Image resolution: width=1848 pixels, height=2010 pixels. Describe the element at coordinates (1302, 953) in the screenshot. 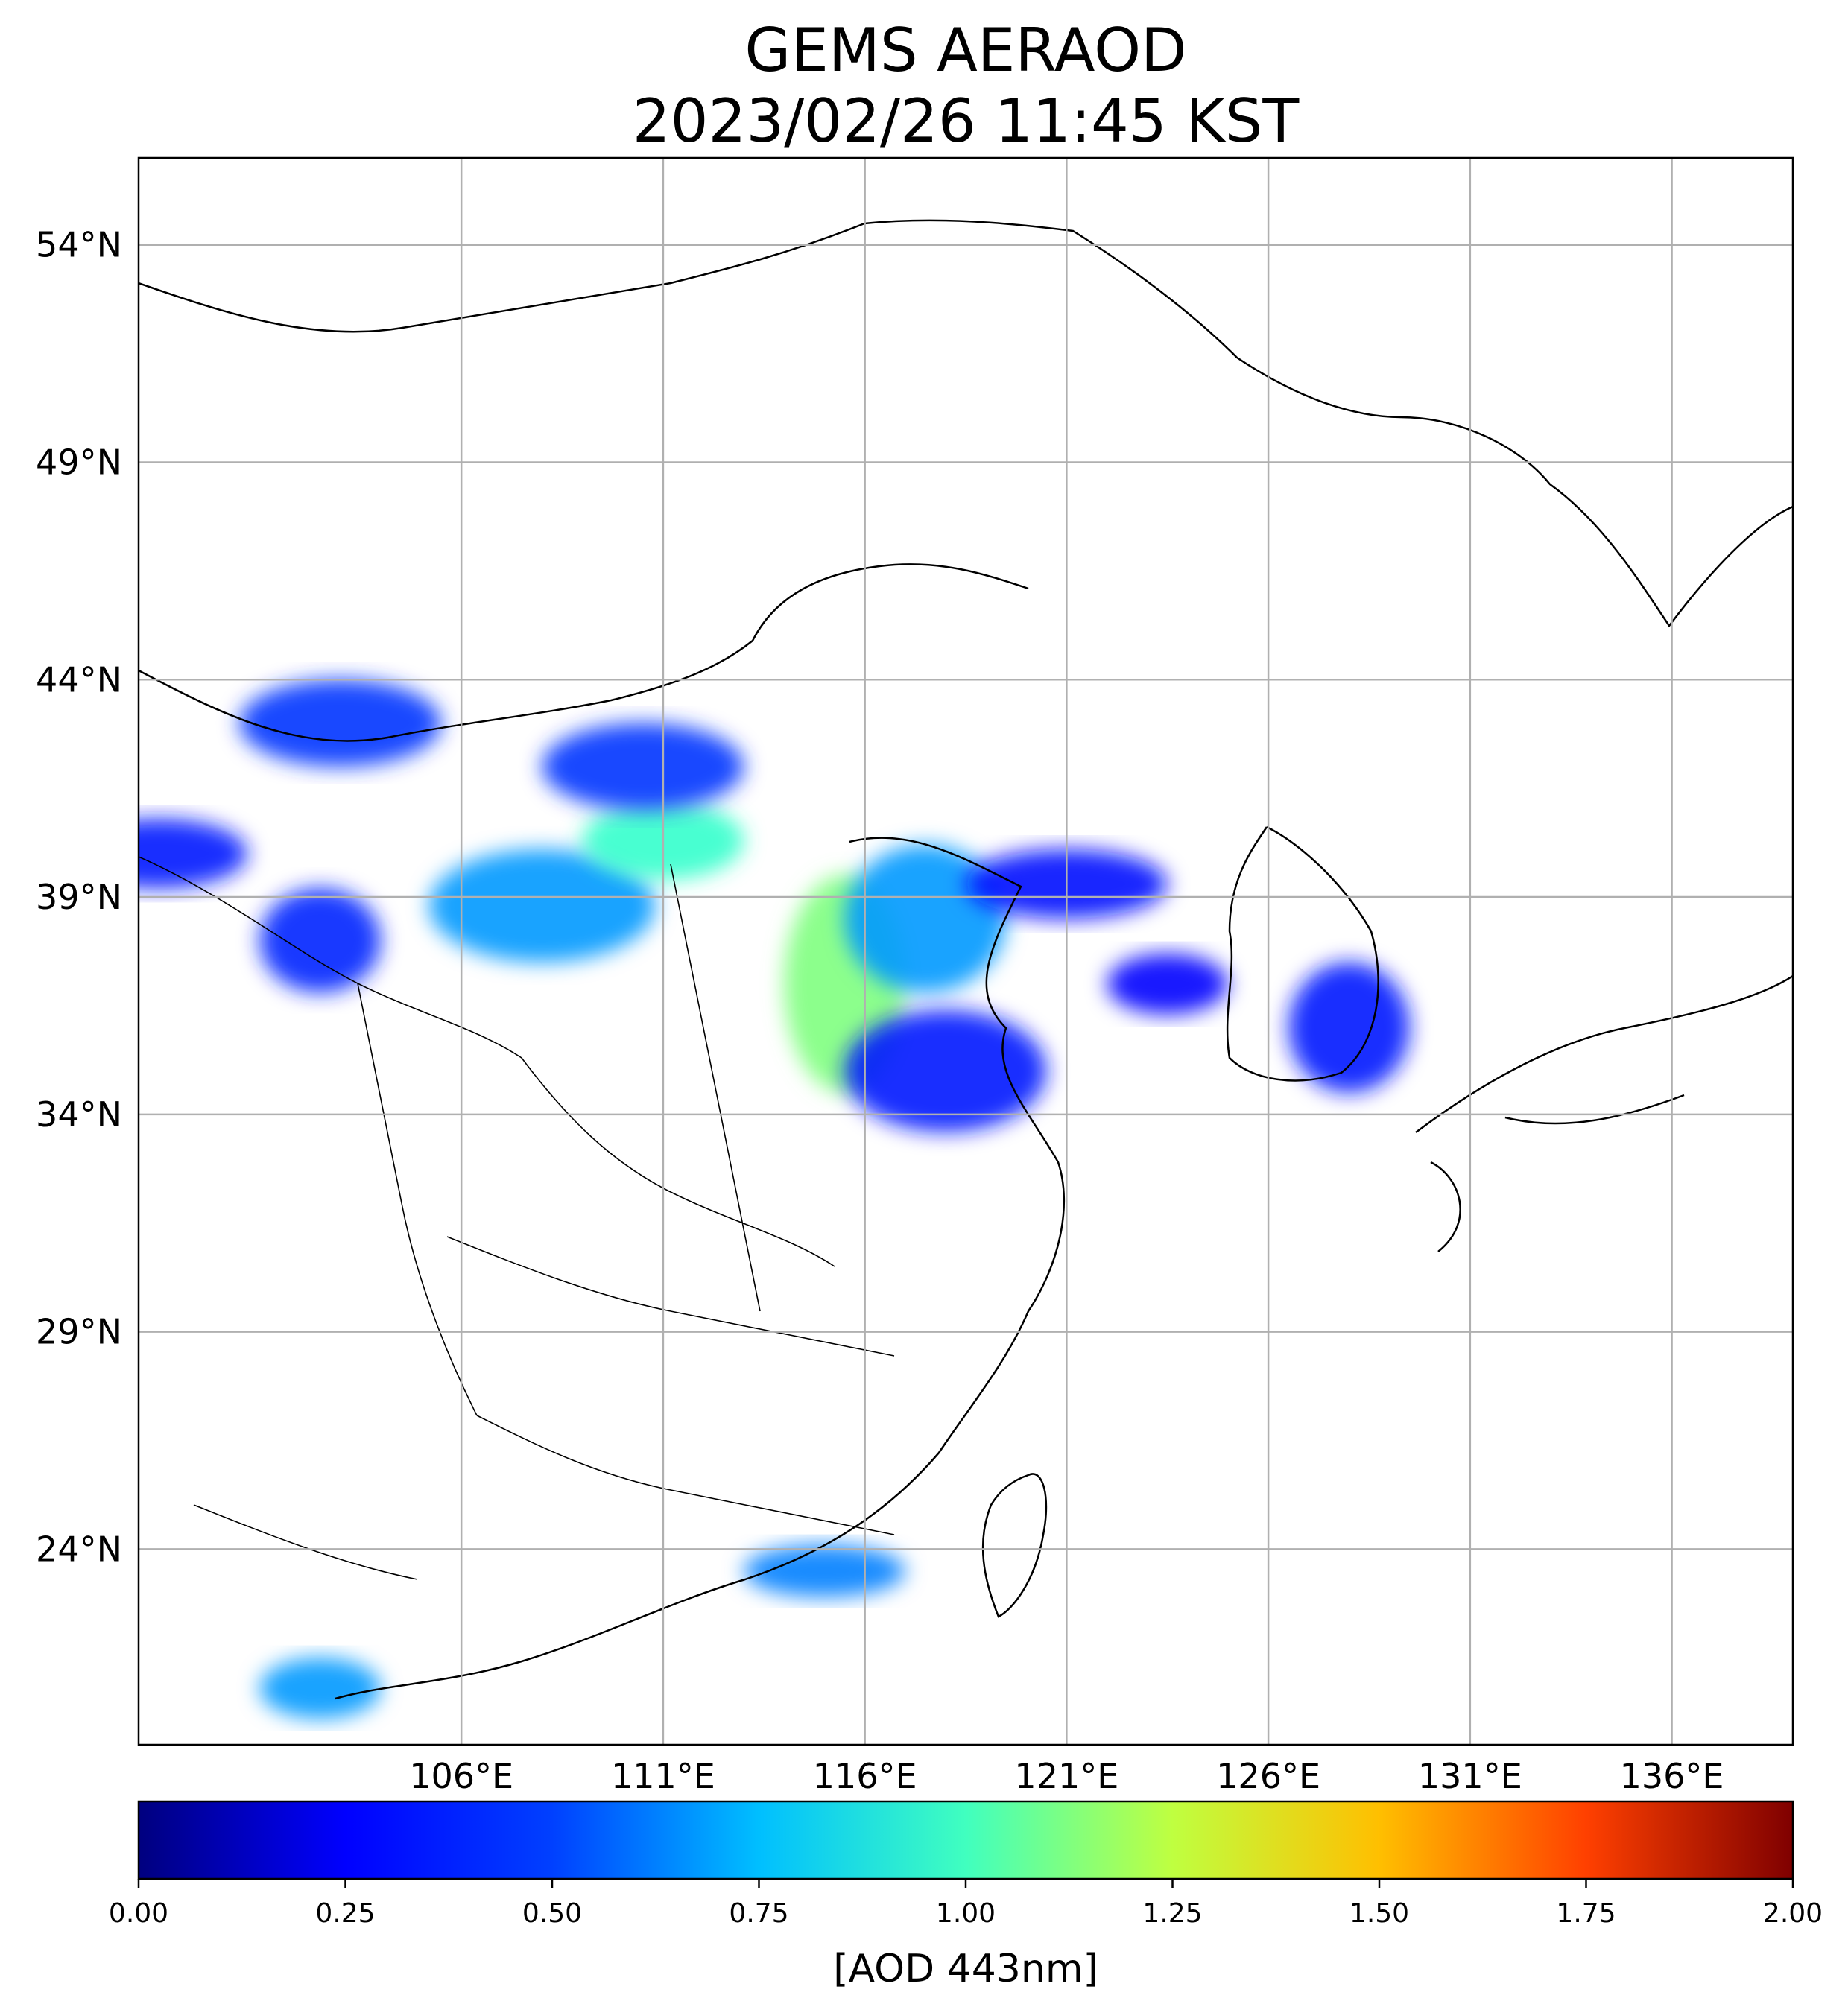

I see `korea-peninsula-outline` at that location.